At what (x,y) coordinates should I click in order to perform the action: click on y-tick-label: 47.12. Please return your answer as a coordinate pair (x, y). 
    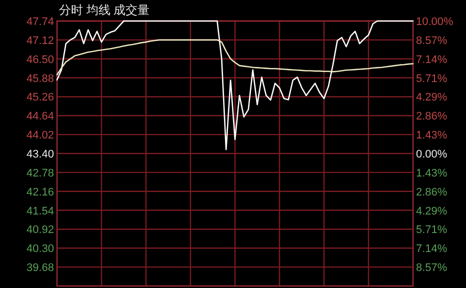
    Looking at the image, I should click on (40, 40).